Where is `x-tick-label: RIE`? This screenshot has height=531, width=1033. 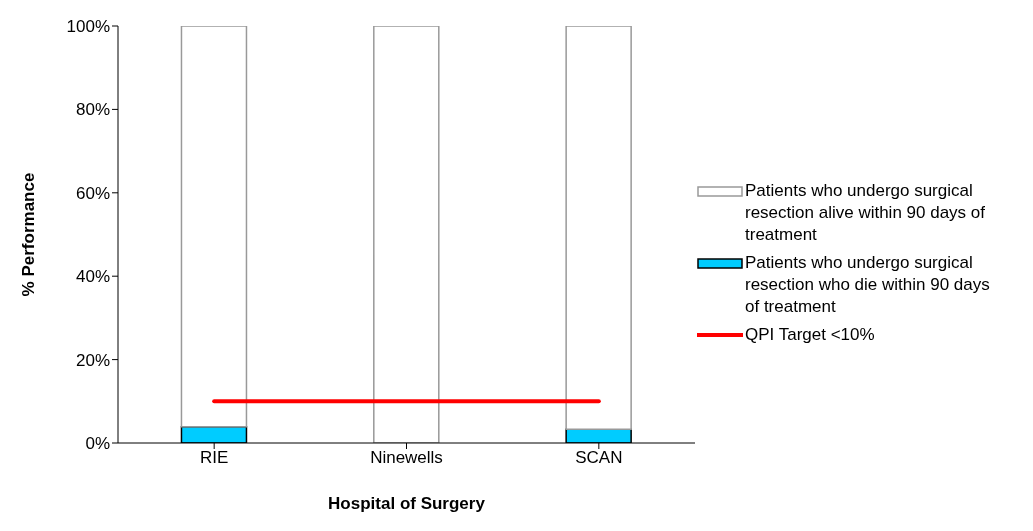
x-tick-label: RIE is located at coordinates (214, 458).